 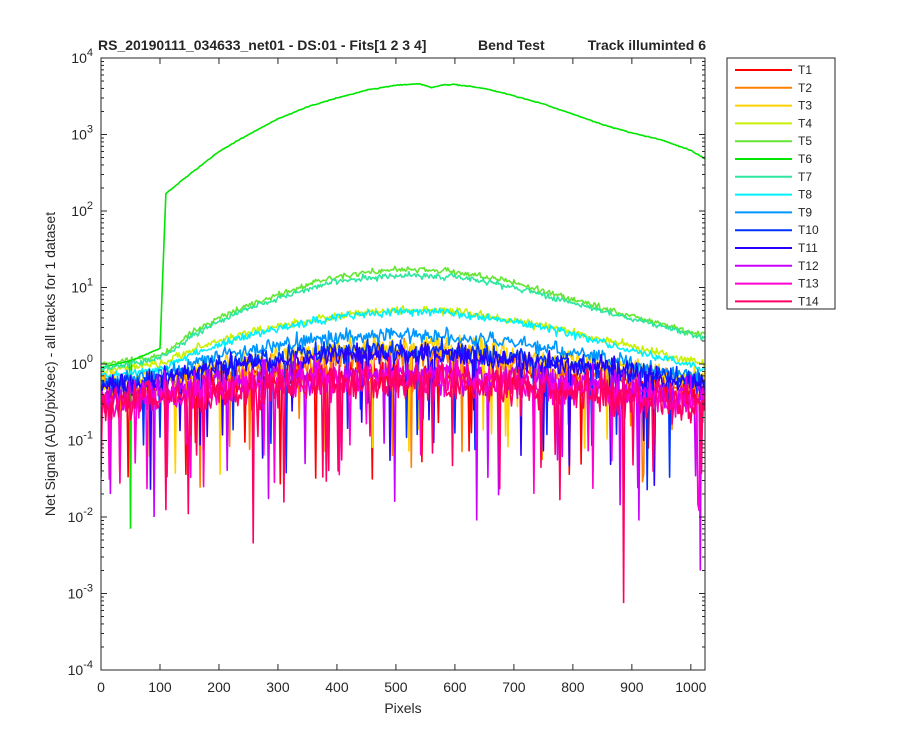 I want to click on x-tick-label: 300, so click(x=278, y=687).